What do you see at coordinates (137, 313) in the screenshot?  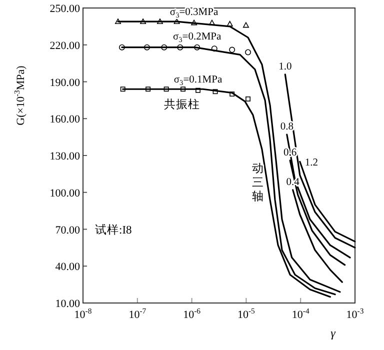 I see `x-tick-label: 10$^{-7}$` at bounding box center [137, 313].